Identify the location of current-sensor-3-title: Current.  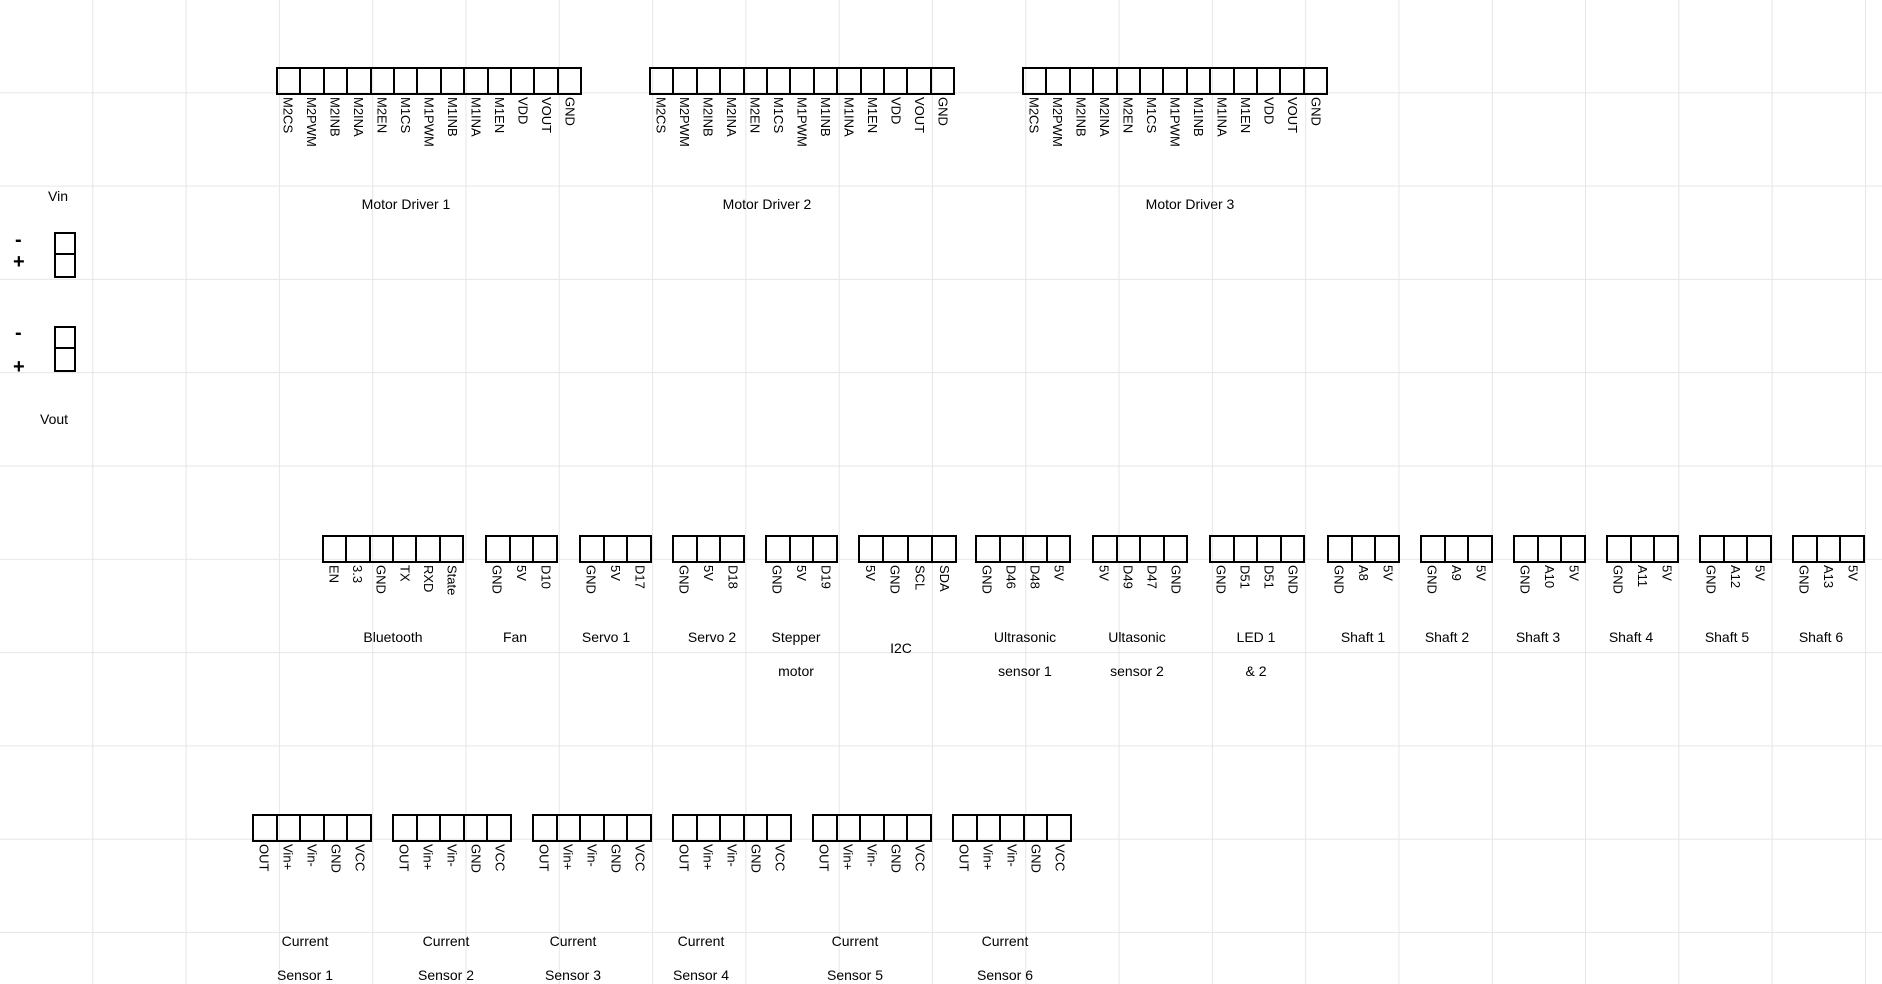
(573, 941).